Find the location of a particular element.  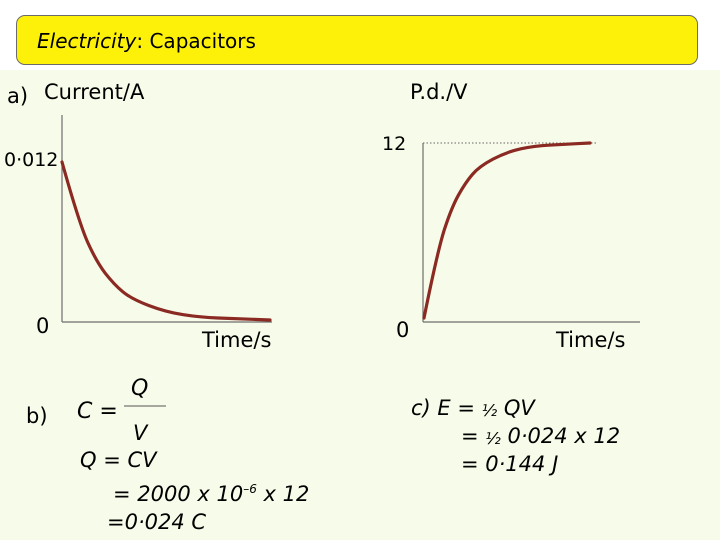

c-equals: C = is located at coordinates (97, 411).